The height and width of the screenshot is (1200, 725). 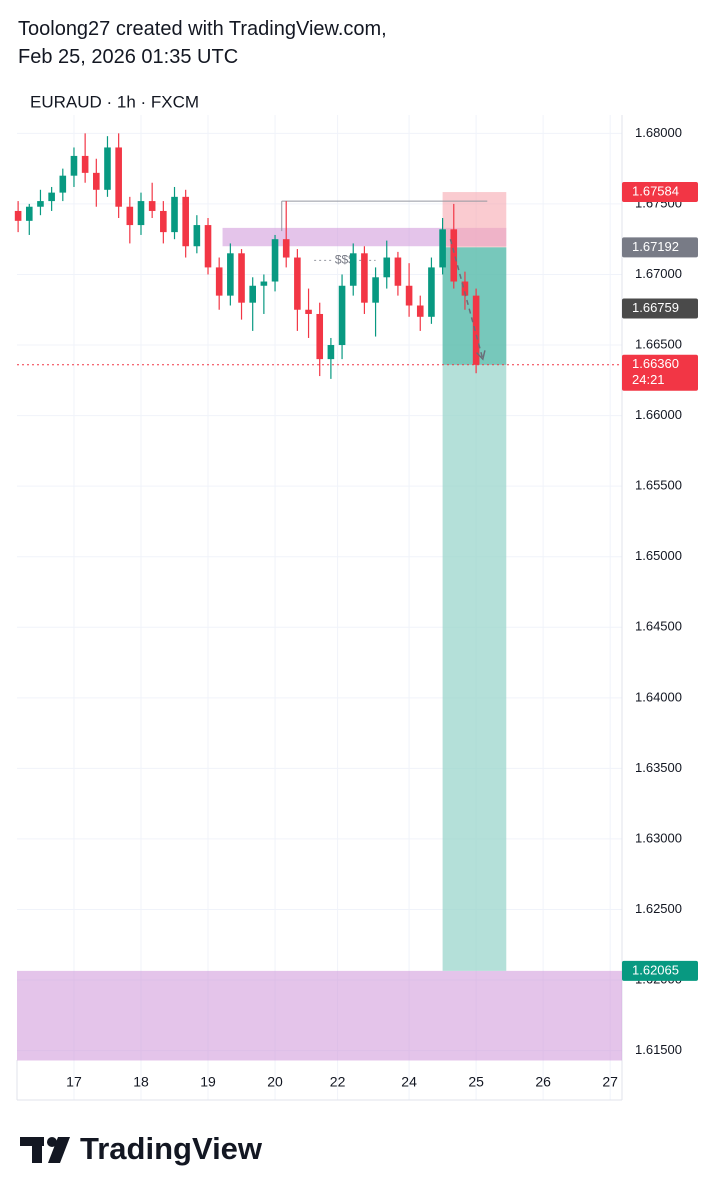 I want to click on x-tick-label: 27, so click(x=610, y=1082).